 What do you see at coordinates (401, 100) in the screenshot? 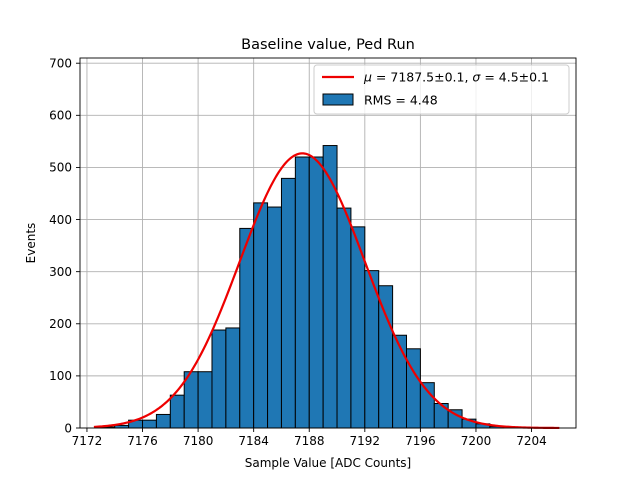
I see `legend-histogram-label: RMS = 4.48` at bounding box center [401, 100].